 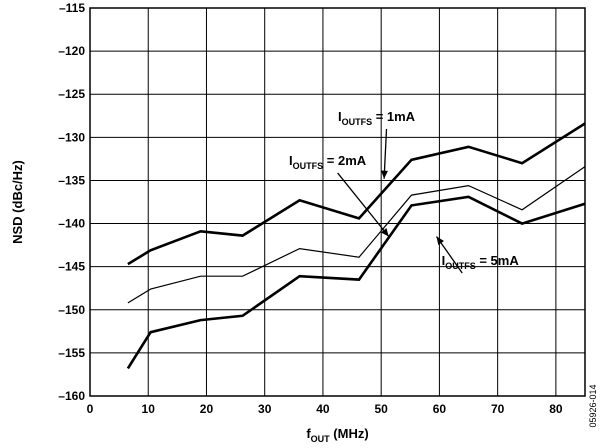 What do you see at coordinates (71, 180) in the screenshot?
I see `y-tick-label: –135` at bounding box center [71, 180].